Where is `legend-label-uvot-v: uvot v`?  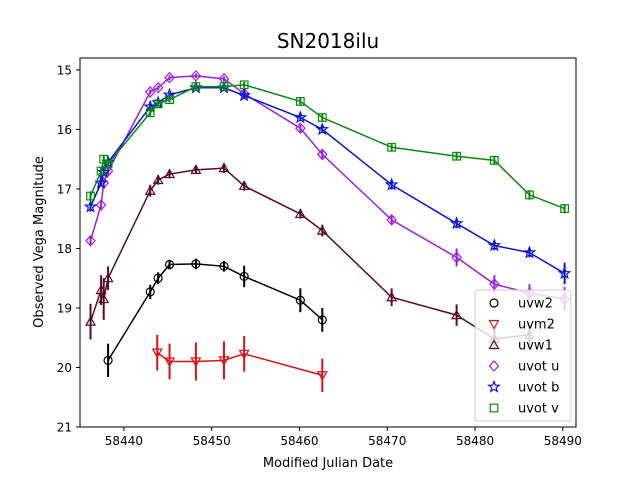 legend-label-uvot-v: uvot v is located at coordinates (538, 409).